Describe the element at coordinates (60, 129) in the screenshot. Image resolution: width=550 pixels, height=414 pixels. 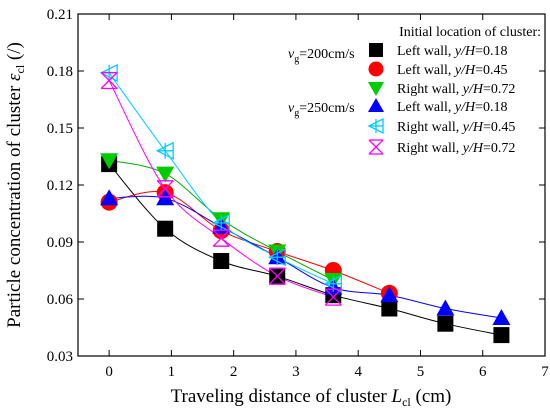
I see `y-tick-label: 0.15` at that location.